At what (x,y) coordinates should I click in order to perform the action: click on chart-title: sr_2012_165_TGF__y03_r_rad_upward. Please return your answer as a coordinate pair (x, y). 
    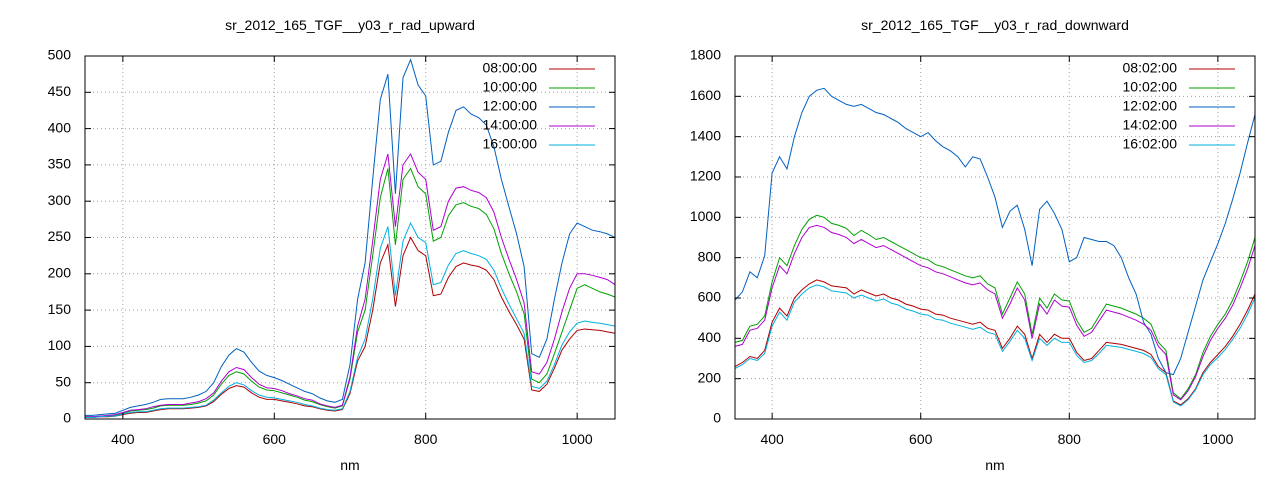
    Looking at the image, I should click on (350, 25).